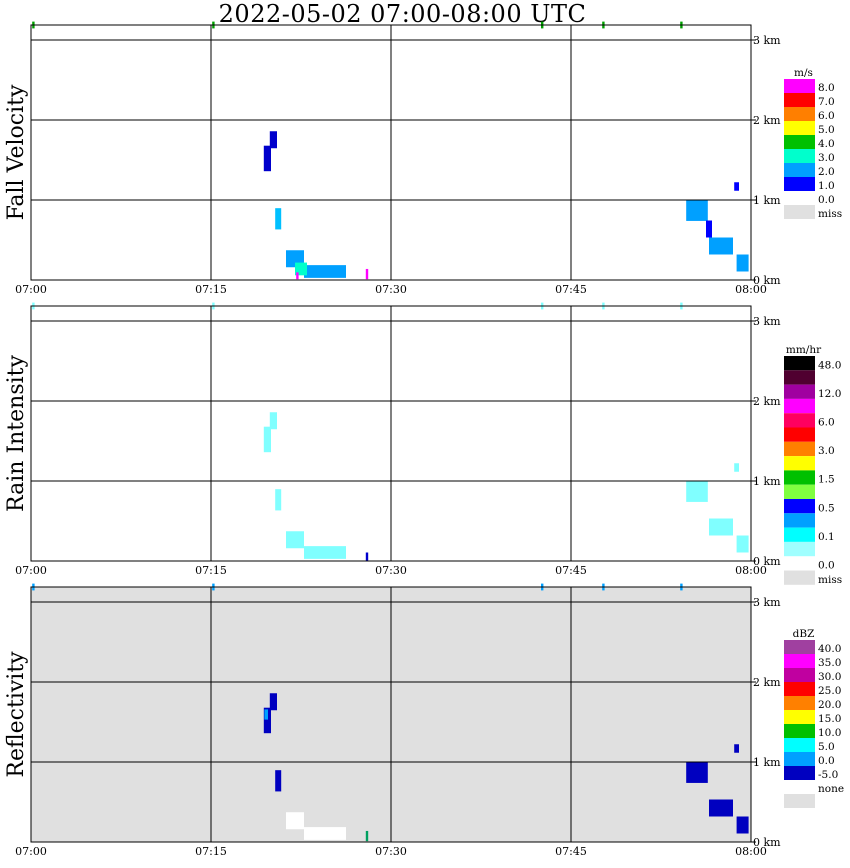  What do you see at coordinates (829, 705) in the screenshot?
I see `legend-label: 20.0` at bounding box center [829, 705].